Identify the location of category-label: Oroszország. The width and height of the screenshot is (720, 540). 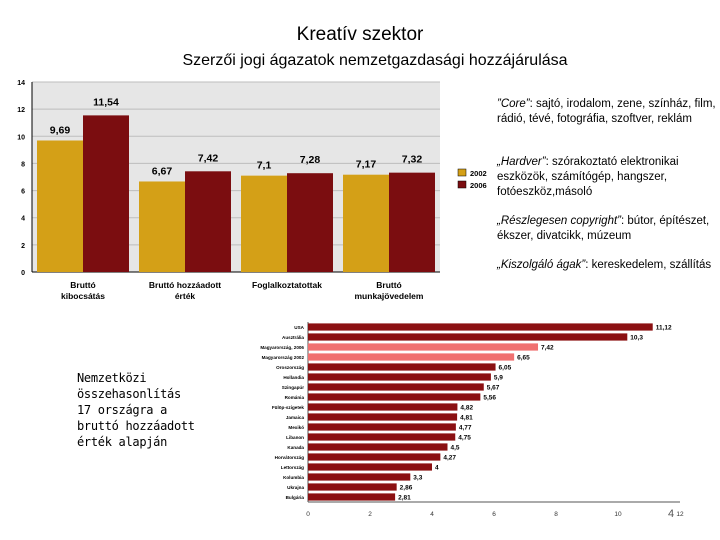
(290, 367).